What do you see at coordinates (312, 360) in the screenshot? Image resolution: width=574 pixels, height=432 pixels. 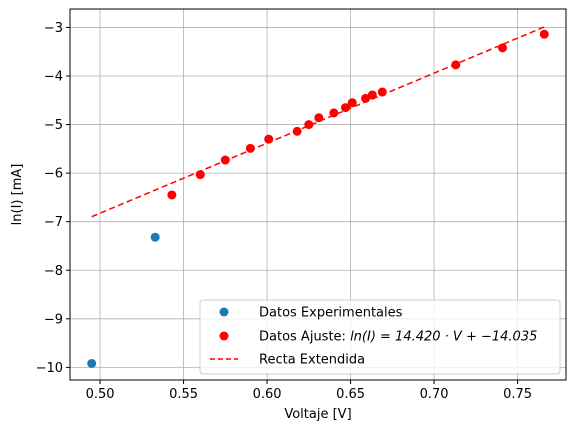 I see `legend-label-line: Recta Extendida` at bounding box center [312, 360].